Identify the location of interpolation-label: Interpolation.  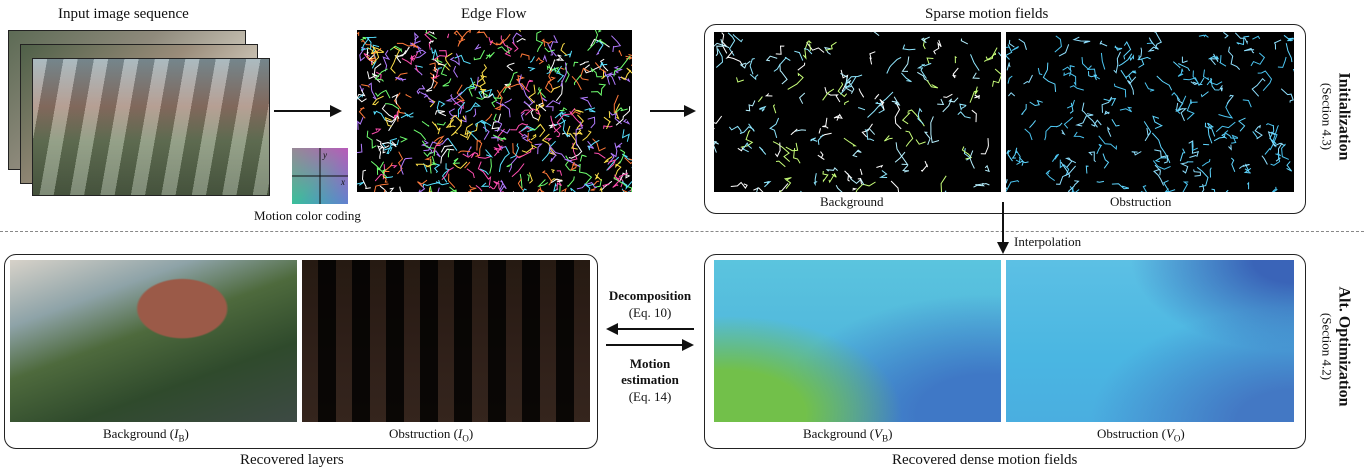
(1048, 241).